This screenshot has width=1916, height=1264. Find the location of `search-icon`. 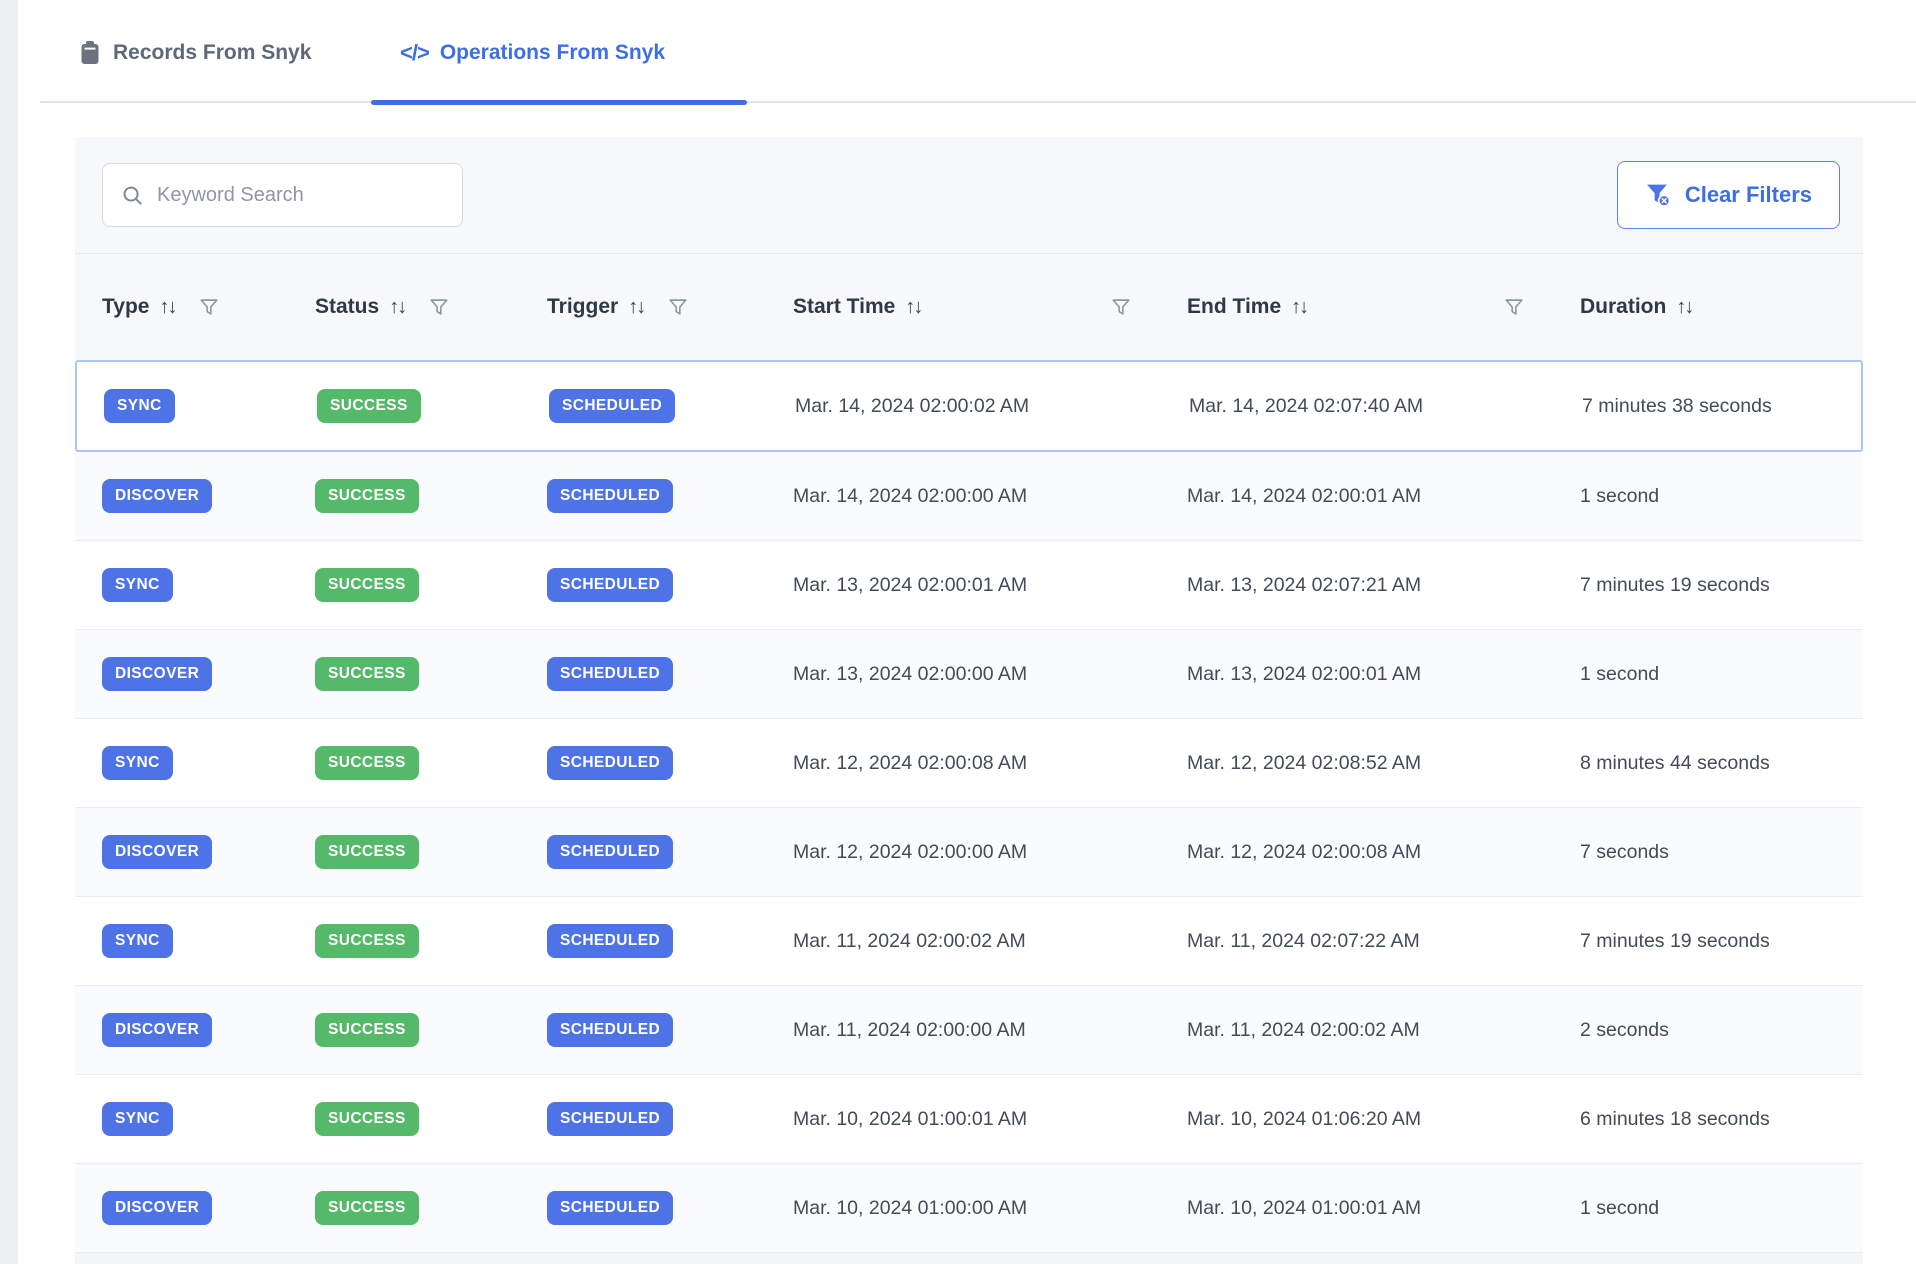

search-icon is located at coordinates (132, 195).